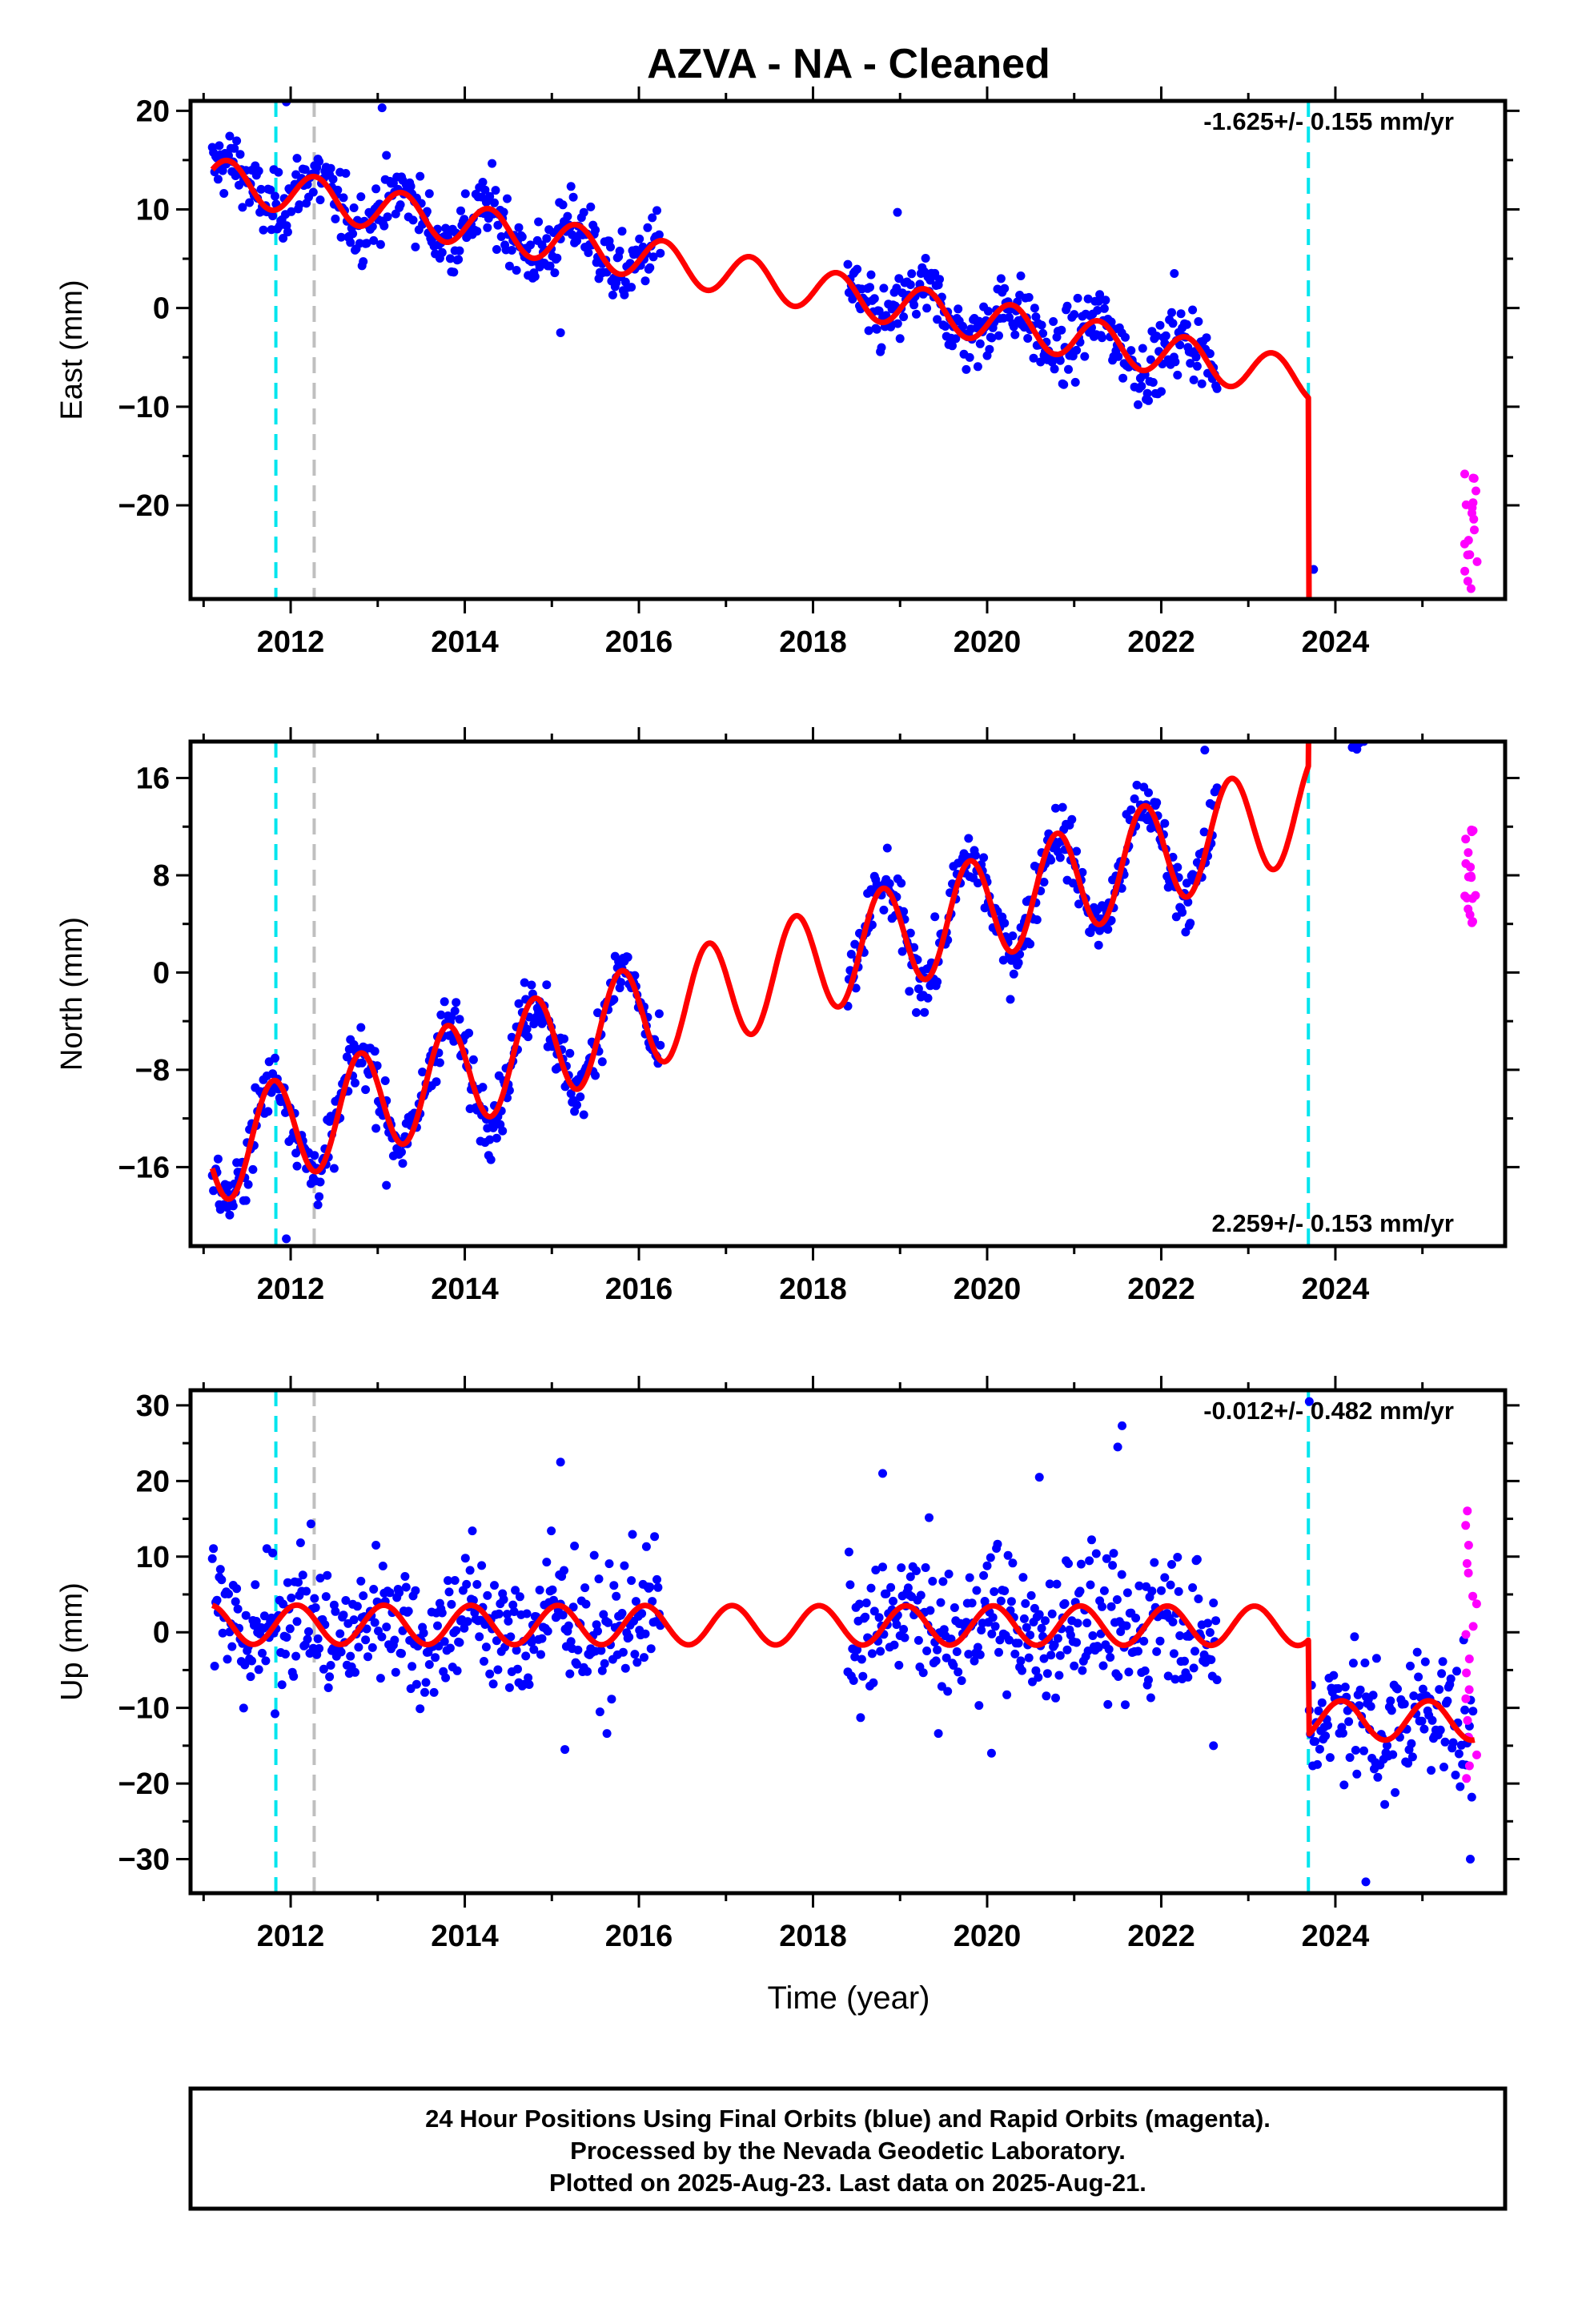 This screenshot has width=1582, height=2324. I want to click on x-tick-label: 2024, so click(1336, 642).